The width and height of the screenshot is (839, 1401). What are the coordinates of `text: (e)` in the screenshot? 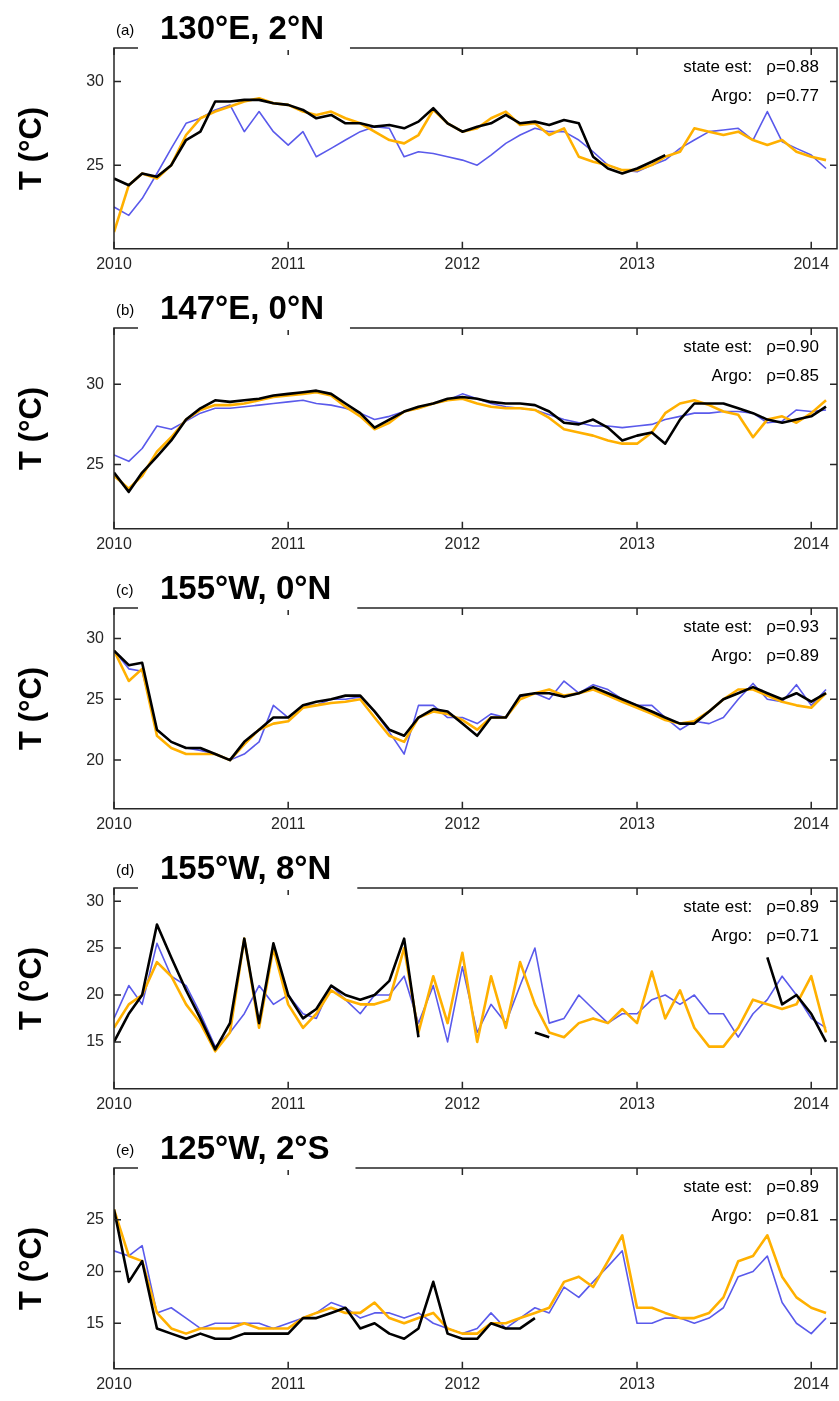 It's located at (125, 1149).